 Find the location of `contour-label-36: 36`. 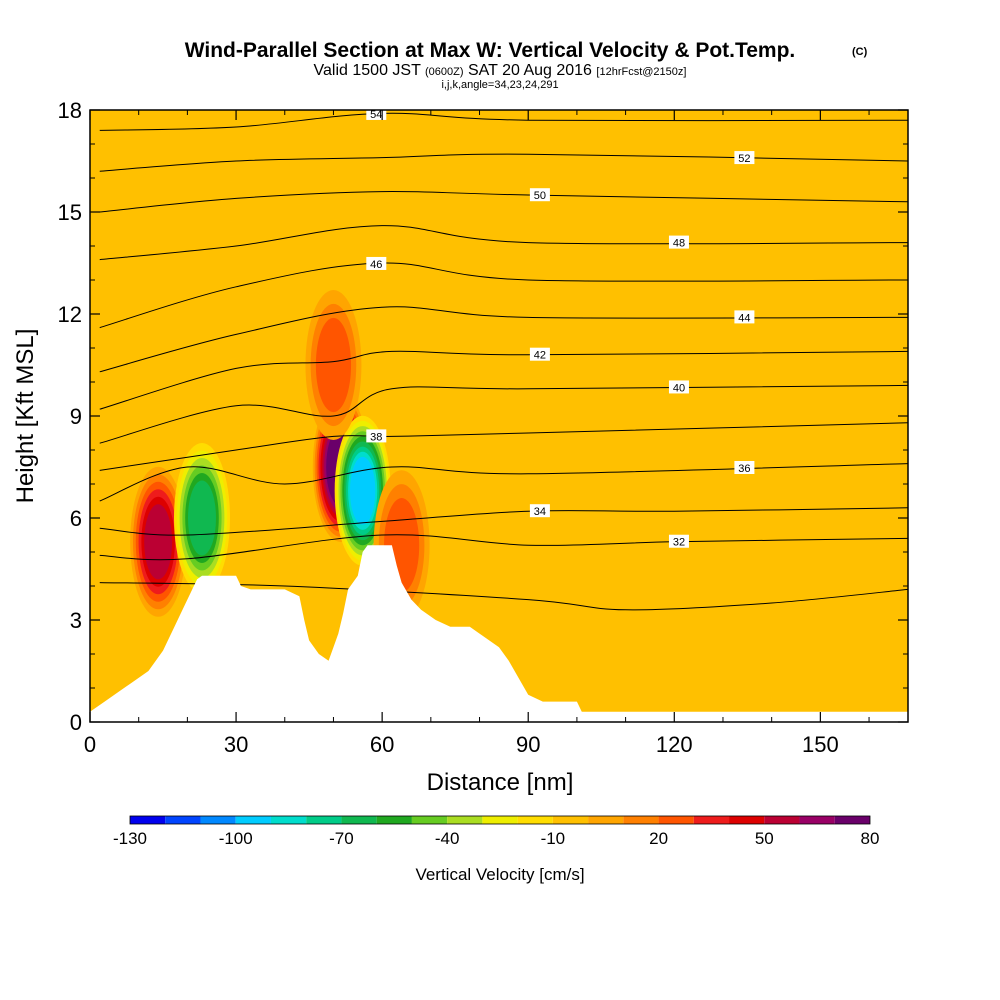

contour-label-36: 36 is located at coordinates (744, 467).